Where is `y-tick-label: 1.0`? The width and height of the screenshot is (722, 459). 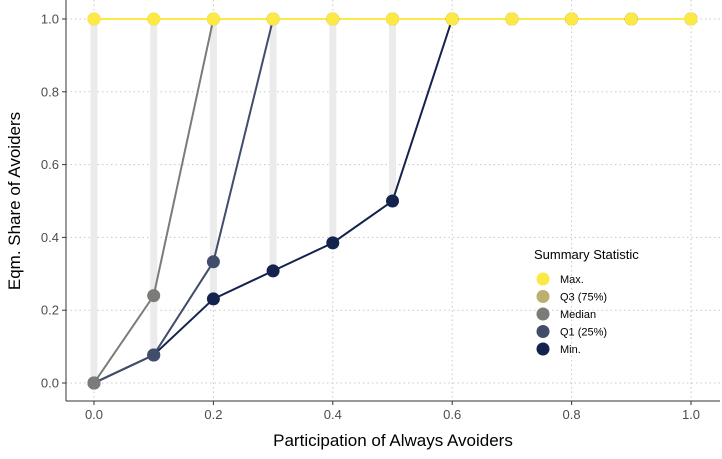 y-tick-label: 1.0 is located at coordinates (50, 19).